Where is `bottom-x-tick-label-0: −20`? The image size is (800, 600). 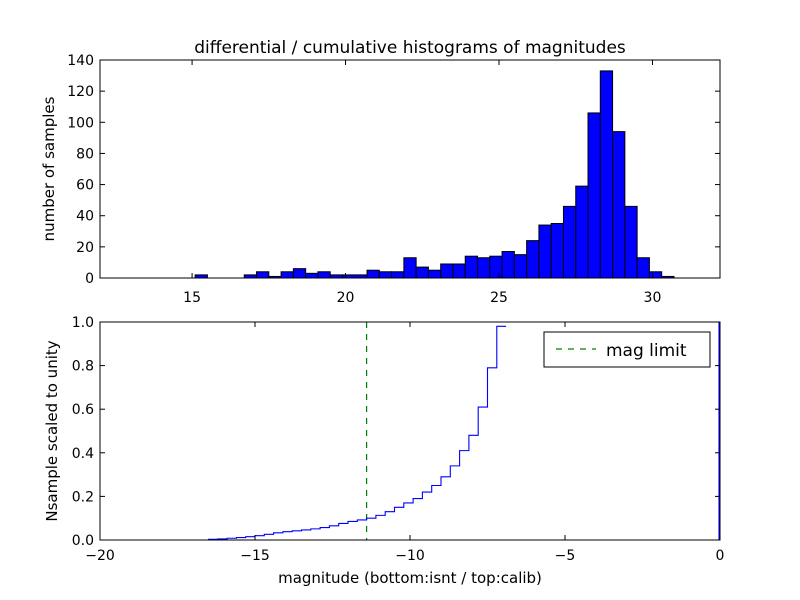
bottom-x-tick-label-0: −20 is located at coordinates (100, 556).